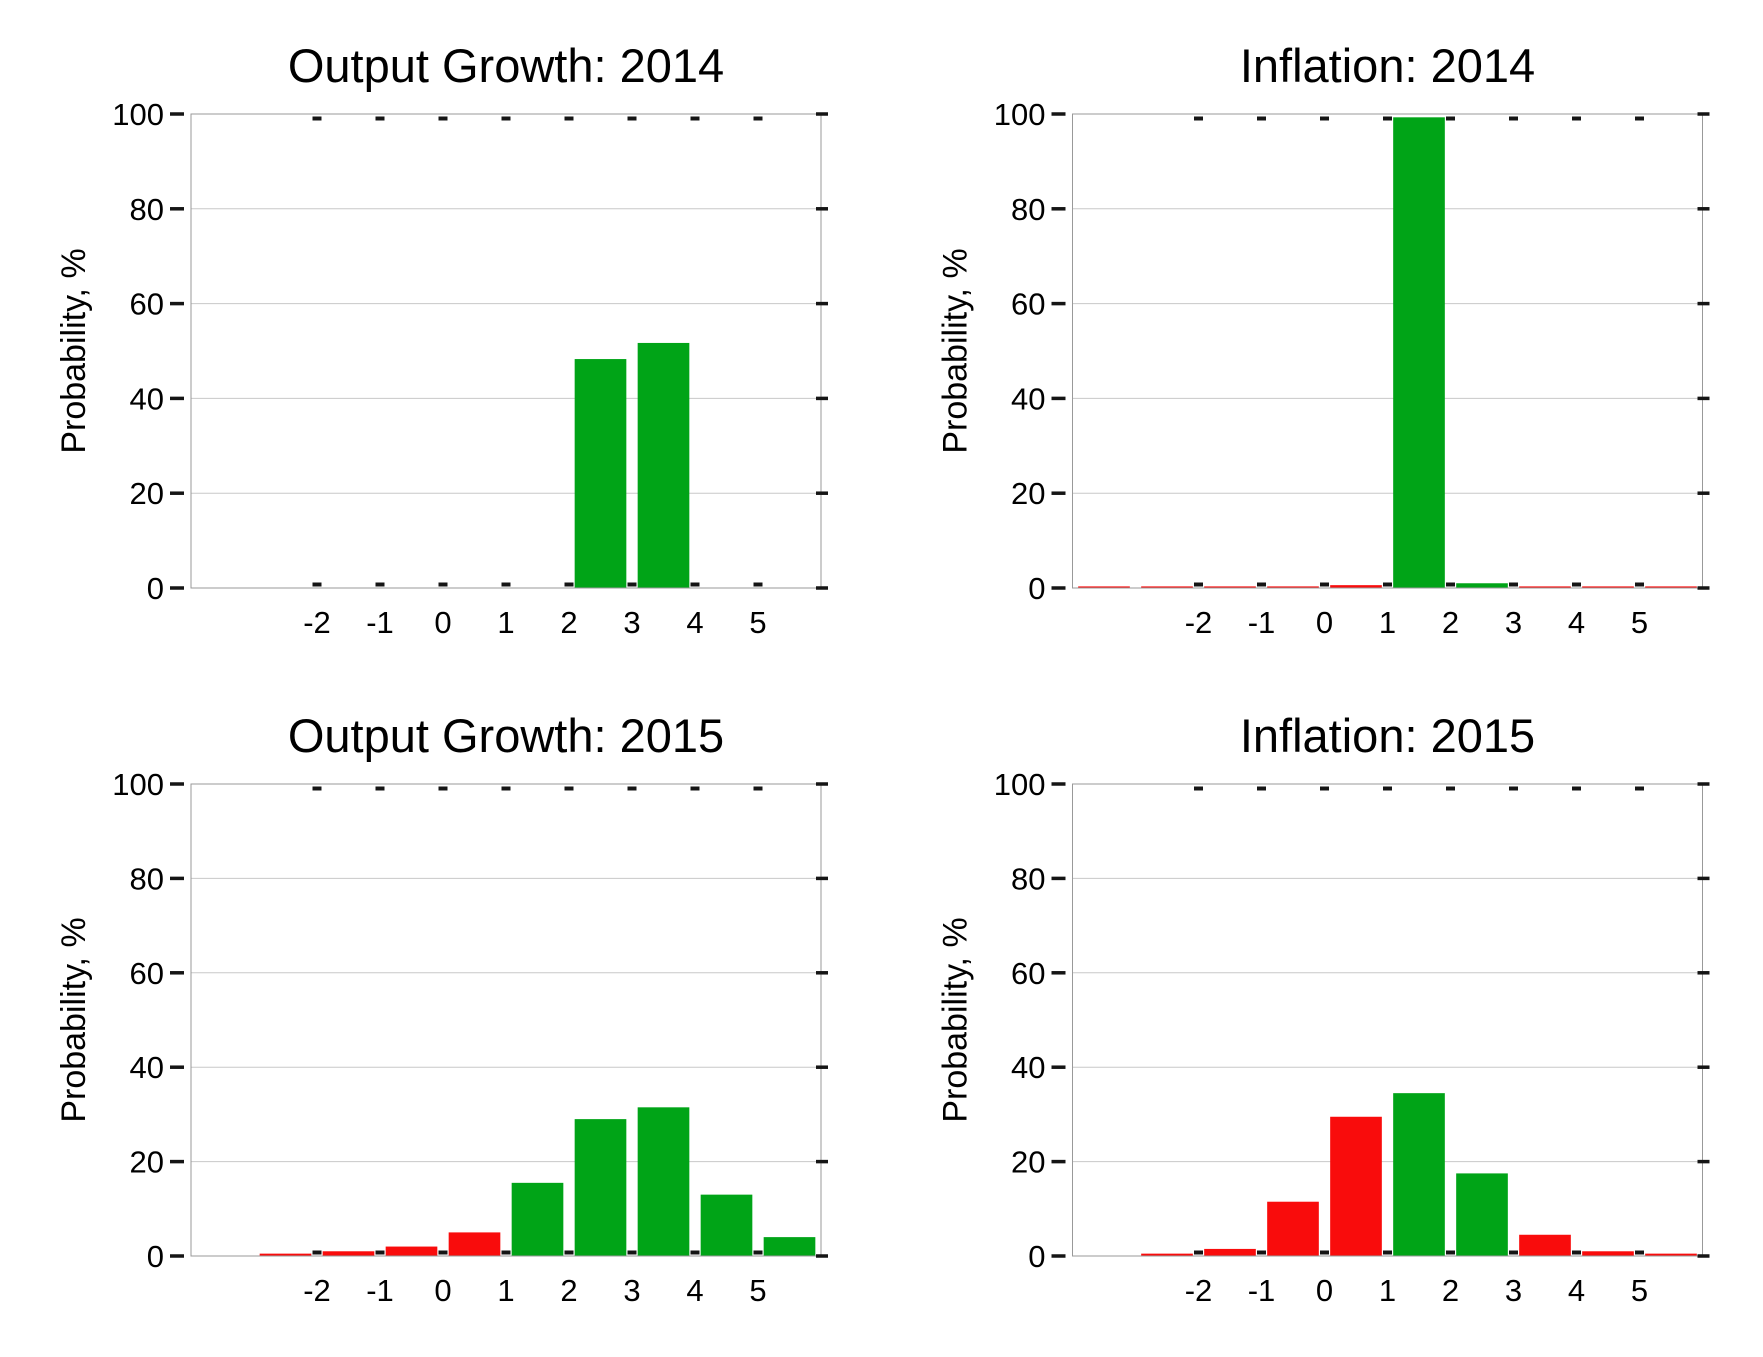 The width and height of the screenshot is (1763, 1357). Describe the element at coordinates (1324, 622) in the screenshot. I see `x-tick-label: 0` at that location.